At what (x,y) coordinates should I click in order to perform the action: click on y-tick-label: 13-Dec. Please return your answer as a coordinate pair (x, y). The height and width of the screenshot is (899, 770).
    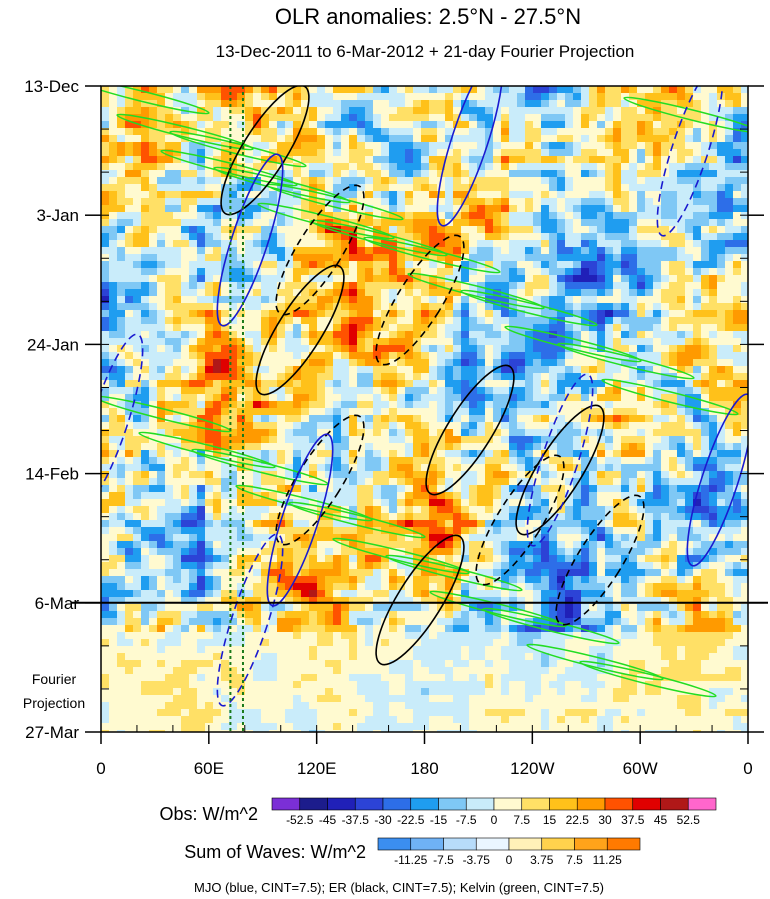
    Looking at the image, I should click on (51, 86).